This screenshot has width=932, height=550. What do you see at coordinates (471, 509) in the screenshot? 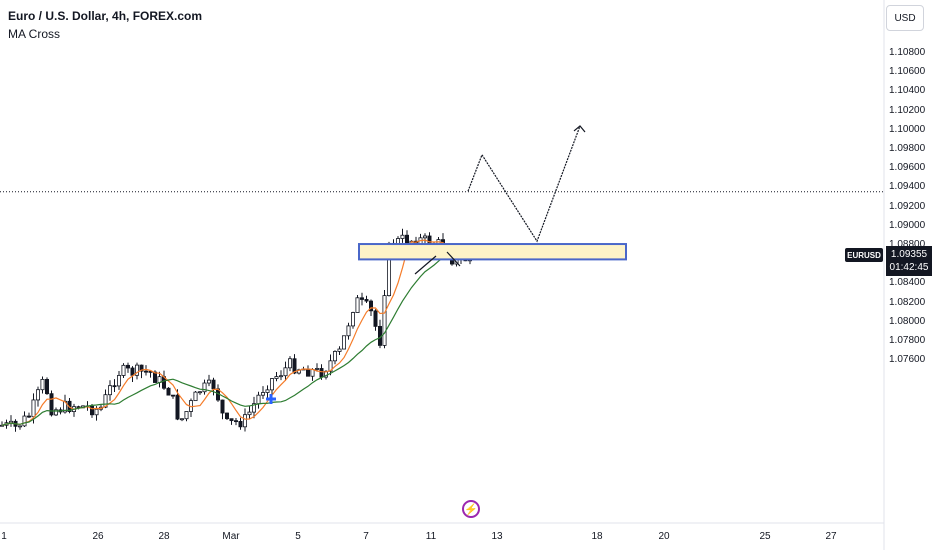
I see `lightning-icon: ⚡` at bounding box center [471, 509].